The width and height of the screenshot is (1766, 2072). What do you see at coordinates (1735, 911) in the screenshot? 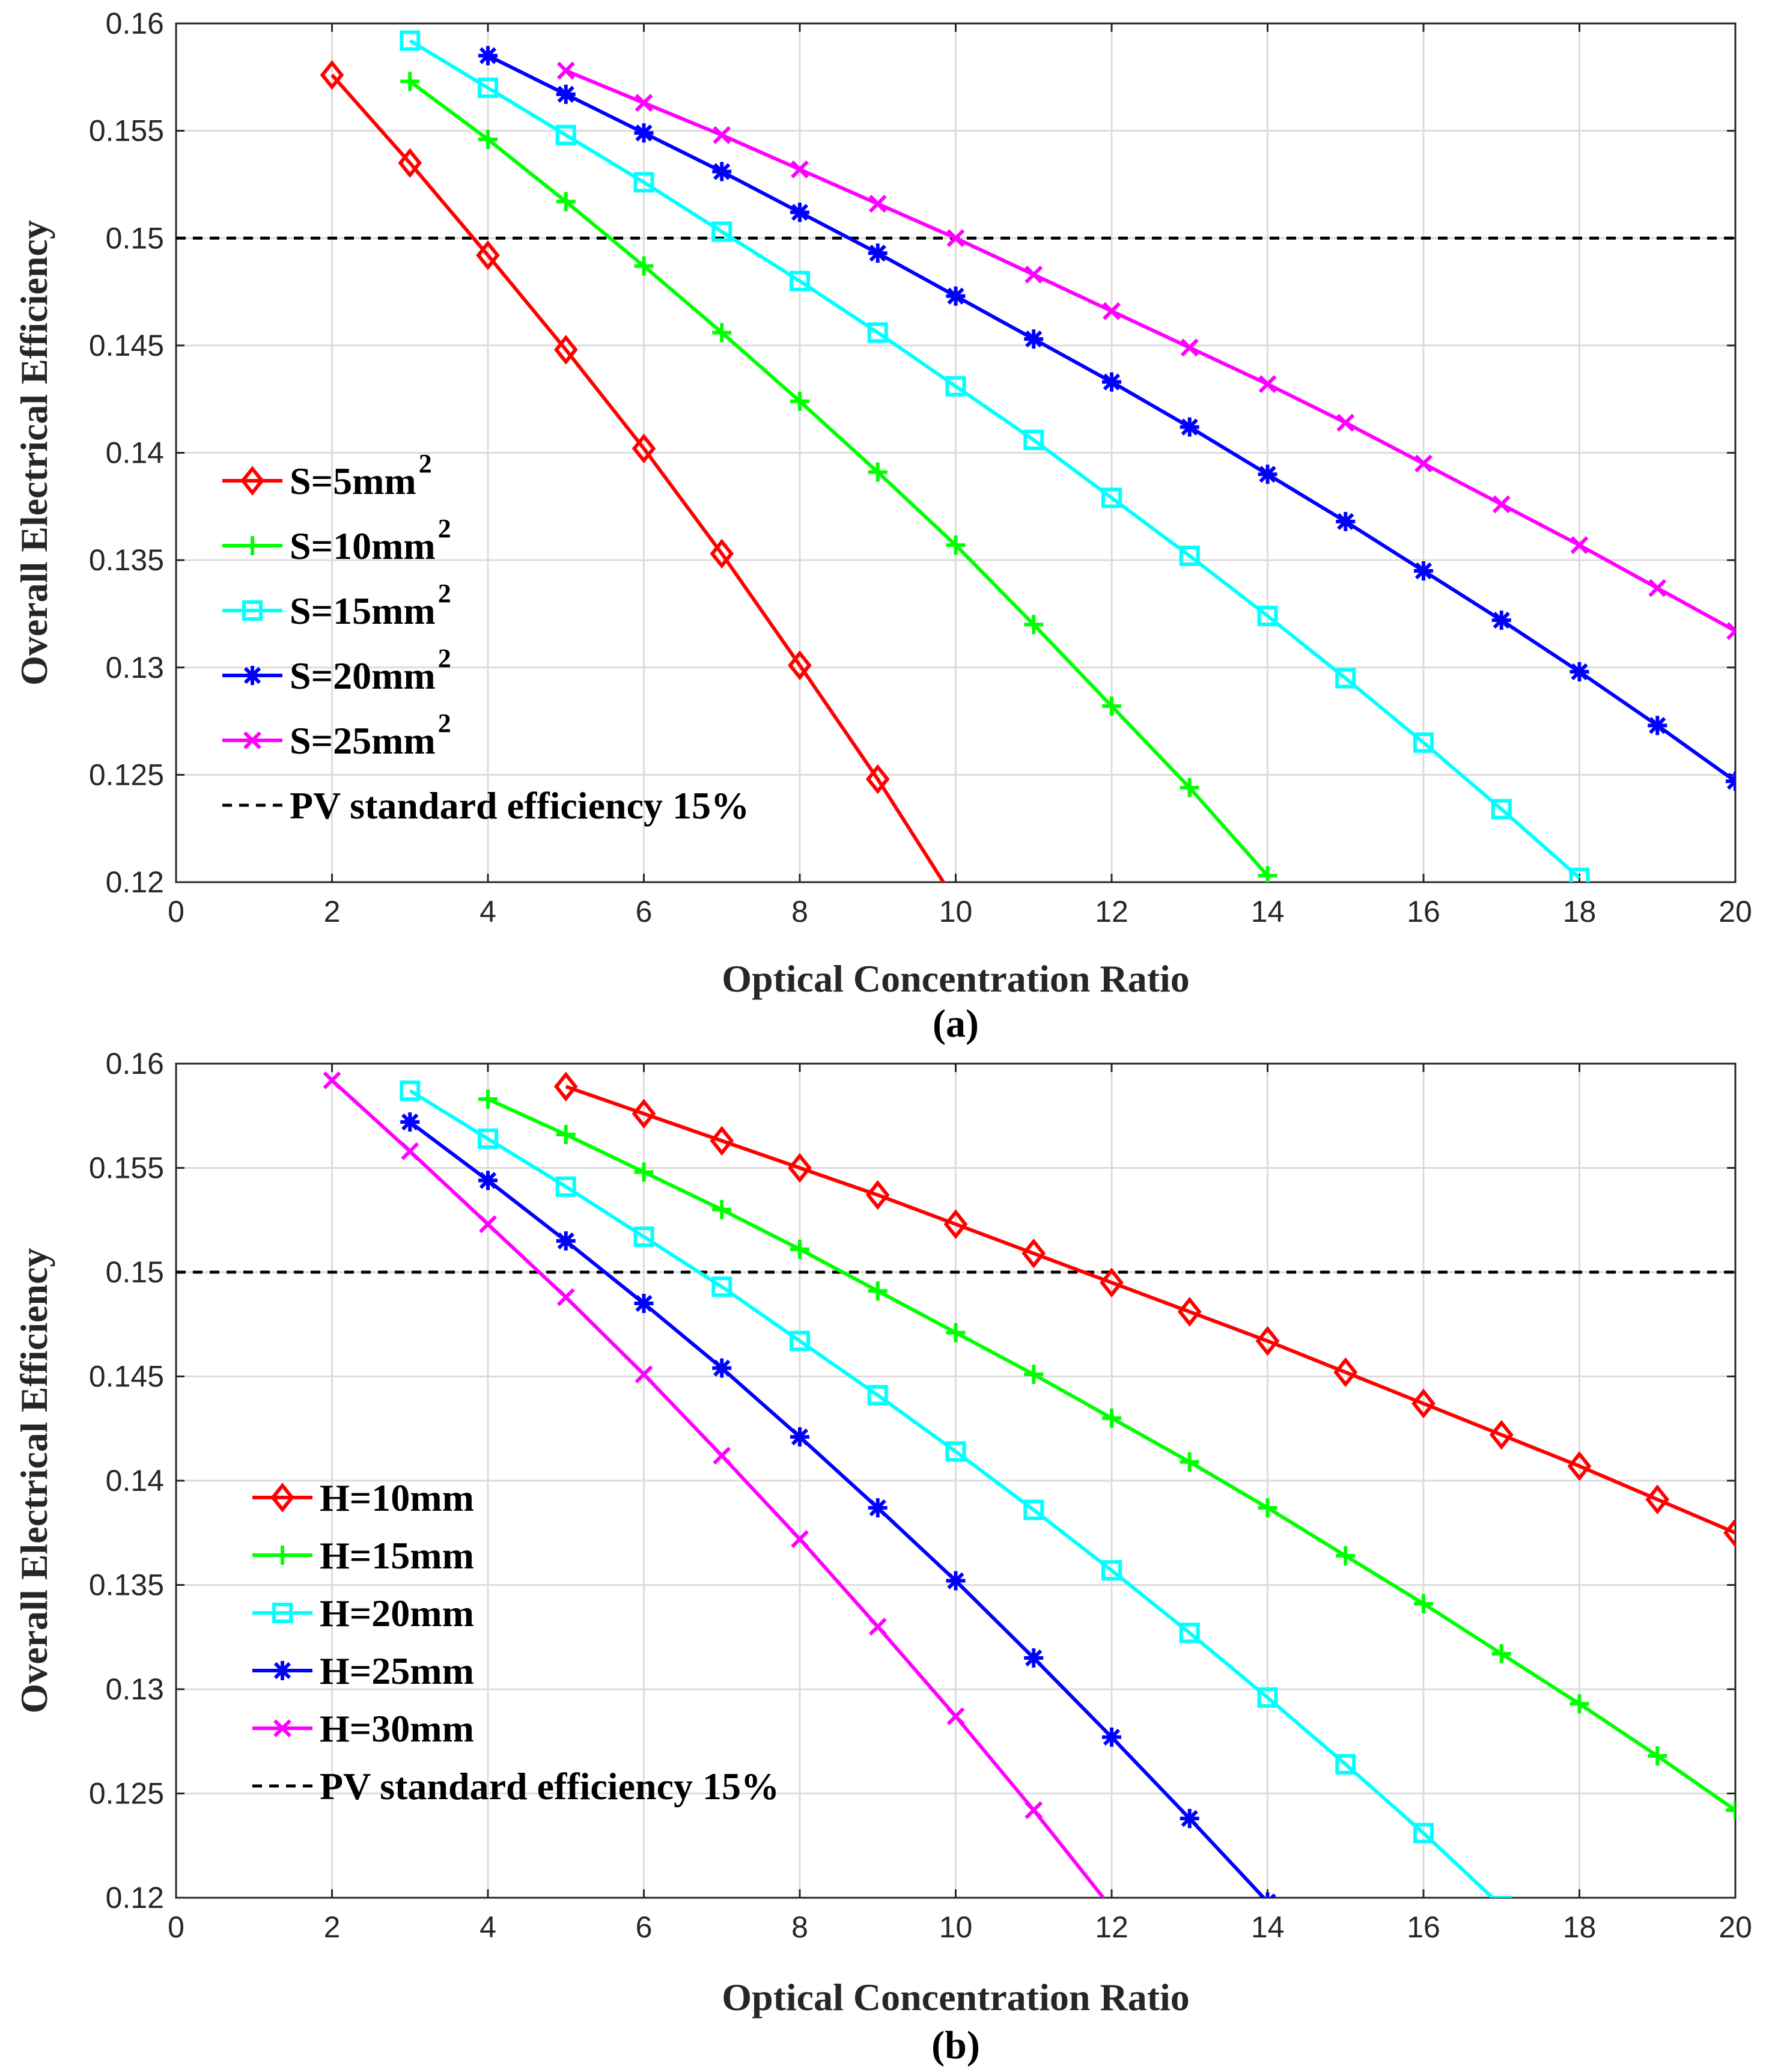
I see `x-tick-label: 20` at bounding box center [1735, 911].